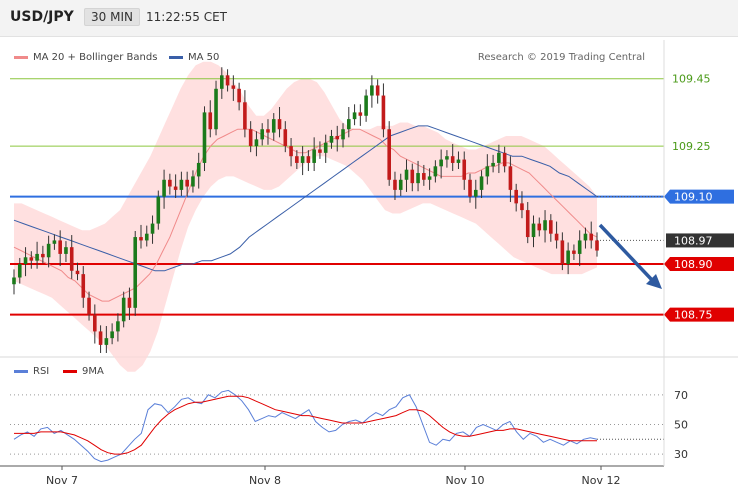 This screenshot has width=738, height=500. Describe the element at coordinates (41, 371) in the screenshot. I see `legend-label-rsi: RSI` at that location.